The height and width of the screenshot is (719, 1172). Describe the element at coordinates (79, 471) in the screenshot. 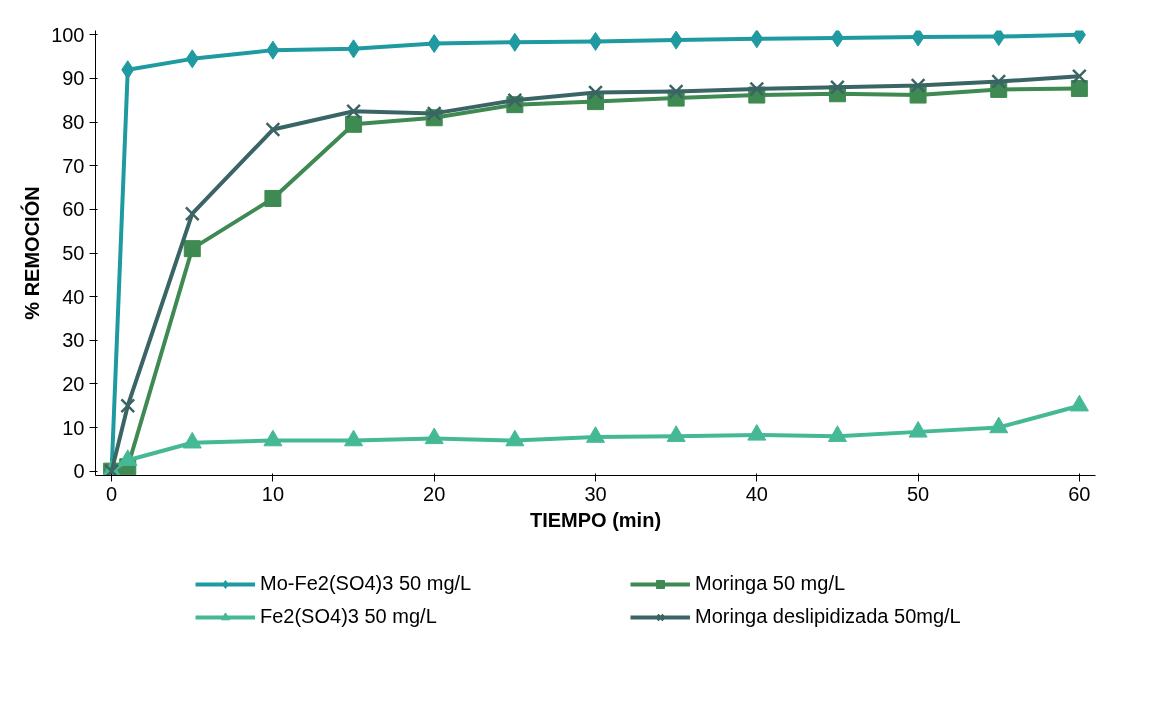

I see `y-tick-label: 0` at that location.